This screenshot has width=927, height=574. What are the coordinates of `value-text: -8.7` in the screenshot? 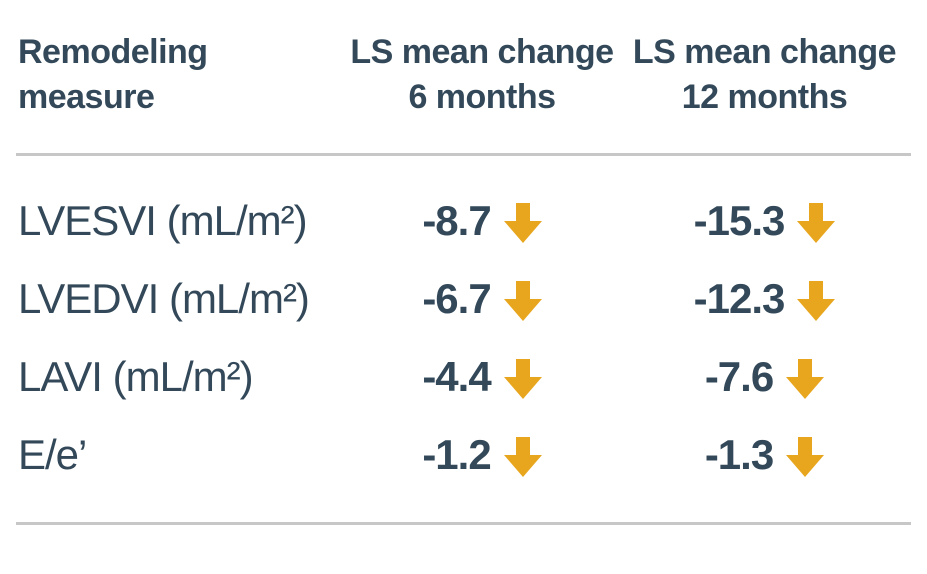 It's located at (456, 220).